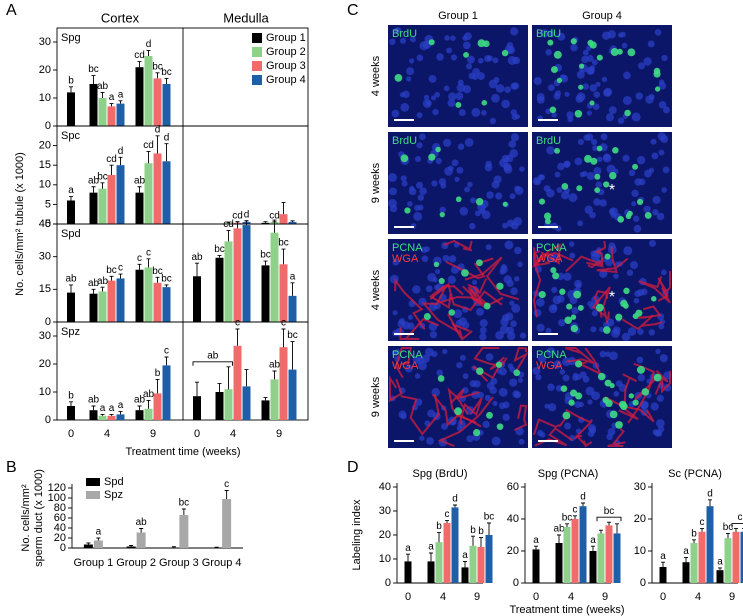  I want to click on annotation: *, so click(612, 190).